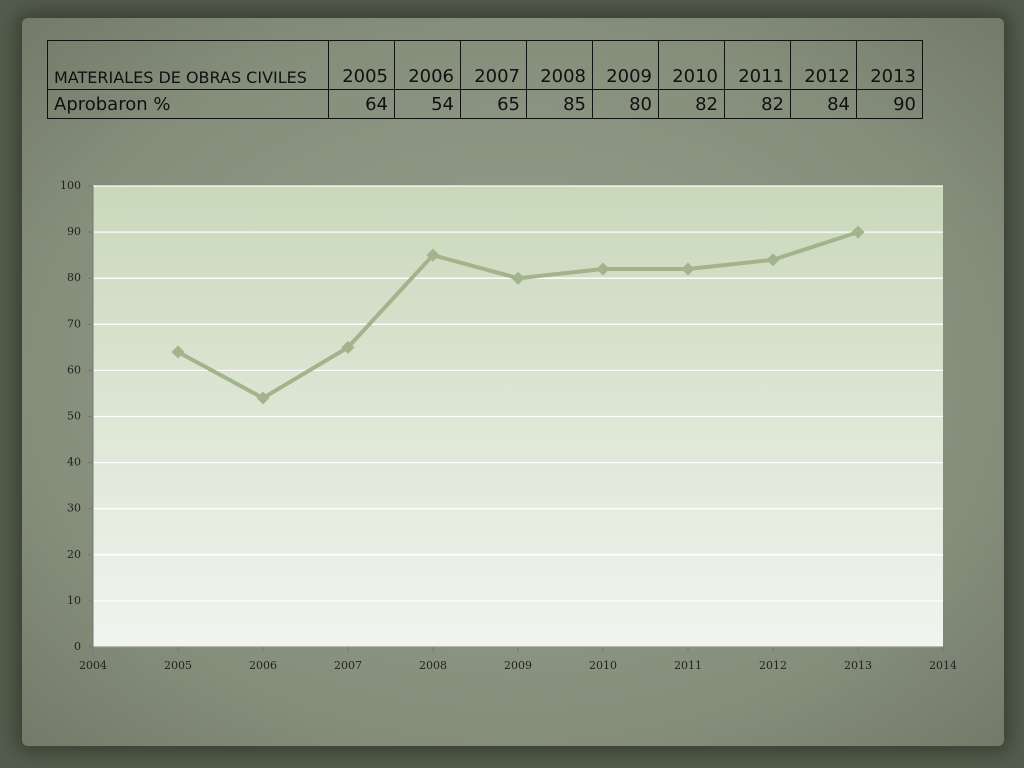  Describe the element at coordinates (889, 65) in the screenshot. I see `table-year: 2013` at that location.